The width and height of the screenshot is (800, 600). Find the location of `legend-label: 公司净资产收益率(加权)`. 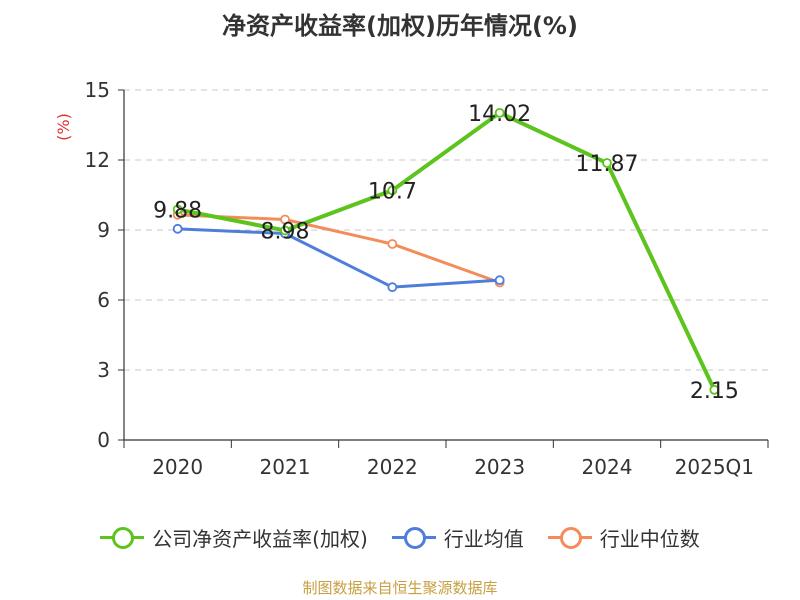

legend-label: 公司净资产收益率(加权) is located at coordinates (260, 538).